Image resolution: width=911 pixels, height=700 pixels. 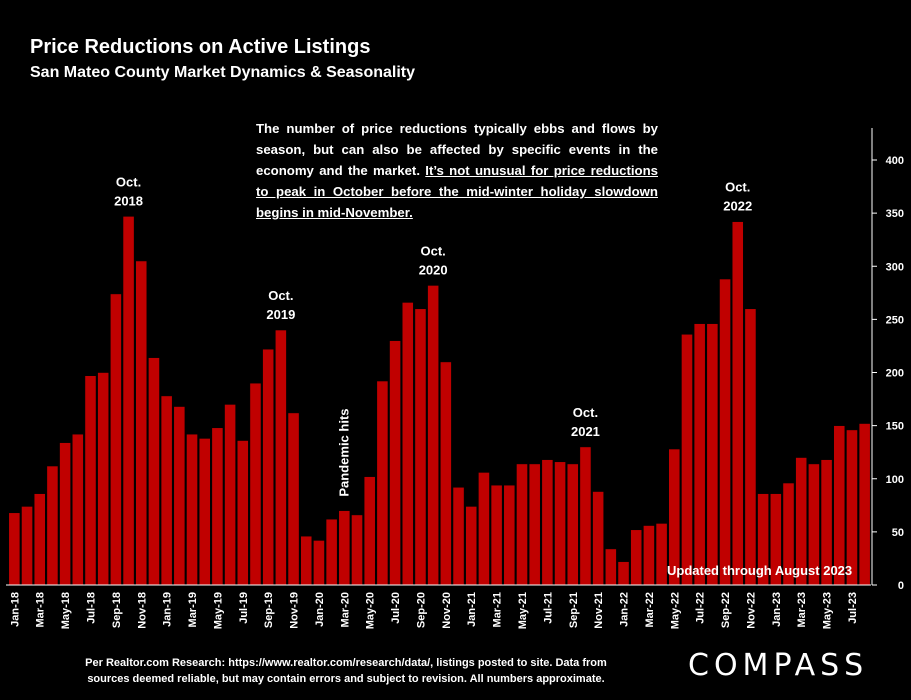 What do you see at coordinates (778, 665) in the screenshot?
I see `compass-logo: COMPASS` at bounding box center [778, 665].